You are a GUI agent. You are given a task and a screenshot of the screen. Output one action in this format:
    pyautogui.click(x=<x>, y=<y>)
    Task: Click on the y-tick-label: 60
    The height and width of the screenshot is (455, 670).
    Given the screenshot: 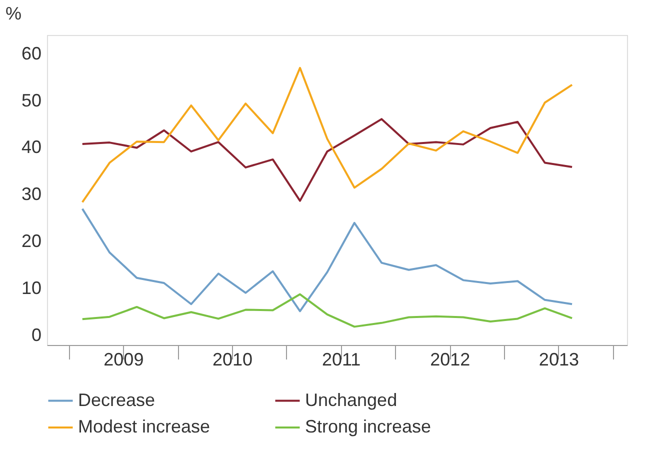 What is the action you would take?
    pyautogui.click(x=31, y=53)
    